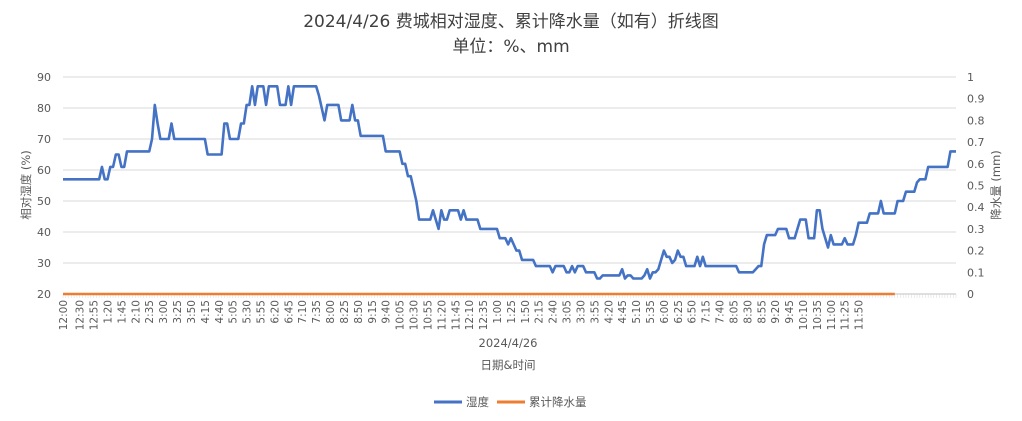  Describe the element at coordinates (150, 312) in the screenshot. I see `x-tick-label: 2:35` at that location.